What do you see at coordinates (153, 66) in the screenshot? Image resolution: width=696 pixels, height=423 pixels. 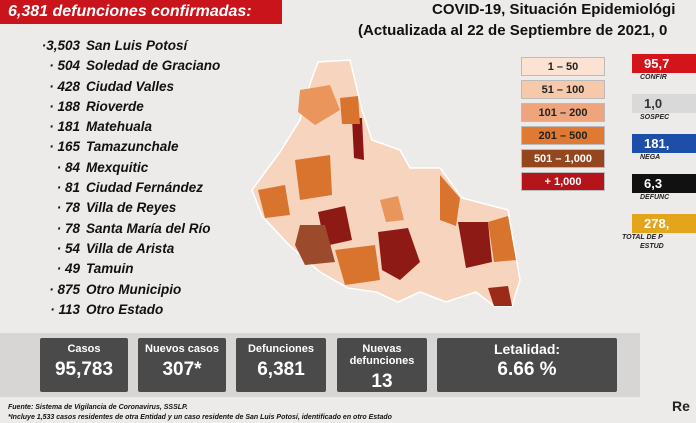 I see `municipality-name: Soledad de Graciano` at bounding box center [153, 66].